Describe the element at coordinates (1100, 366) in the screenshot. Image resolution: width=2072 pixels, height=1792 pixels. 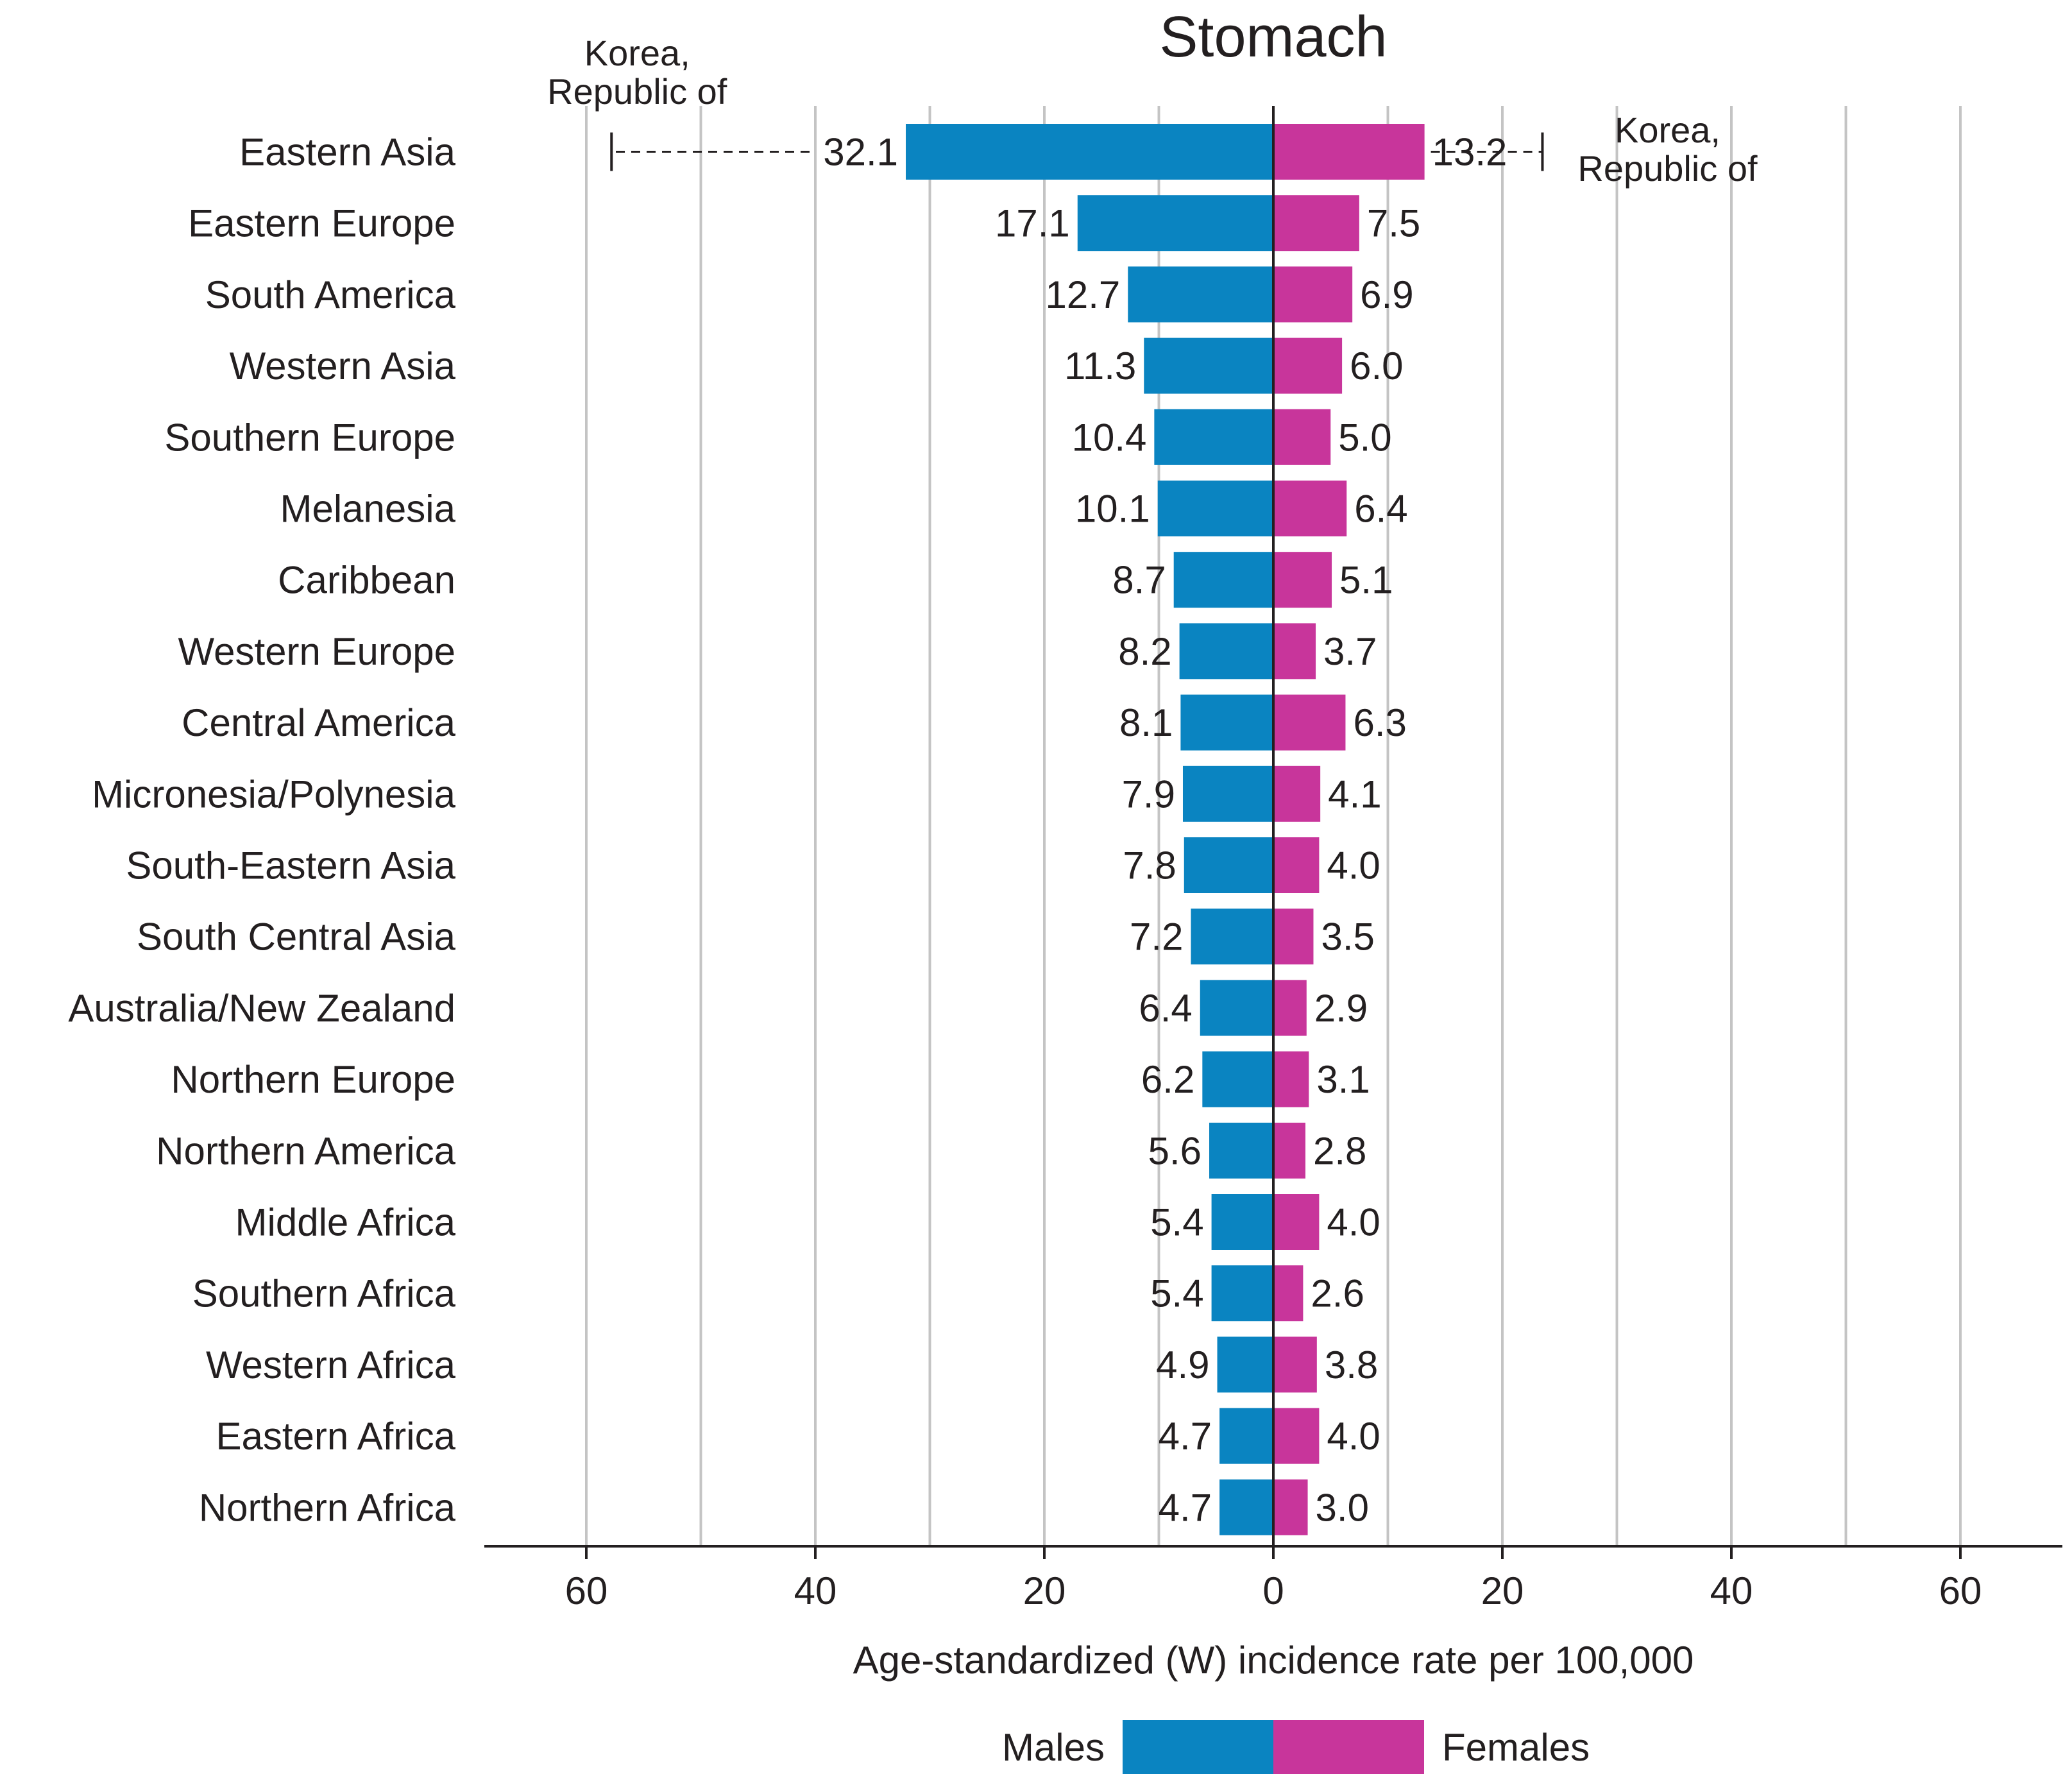
I see `male-value-label: 11.3` at that location.